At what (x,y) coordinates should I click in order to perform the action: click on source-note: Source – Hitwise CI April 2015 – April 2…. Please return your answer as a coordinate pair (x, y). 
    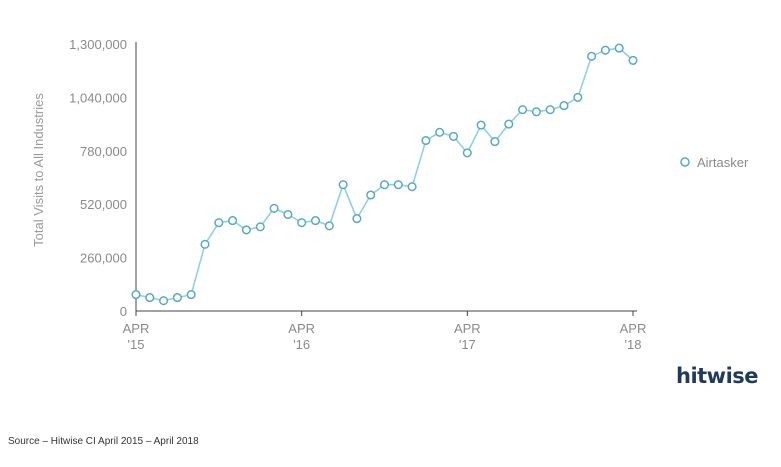
    Looking at the image, I should click on (103, 441).